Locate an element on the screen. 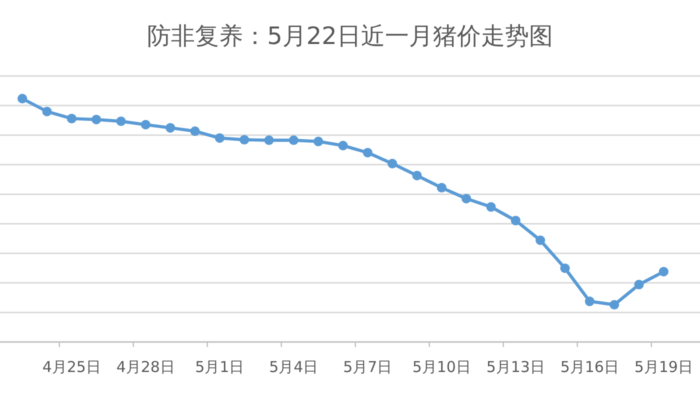 This screenshot has height=400, width=700. x-tick-label: 5月7日 is located at coordinates (367, 367).